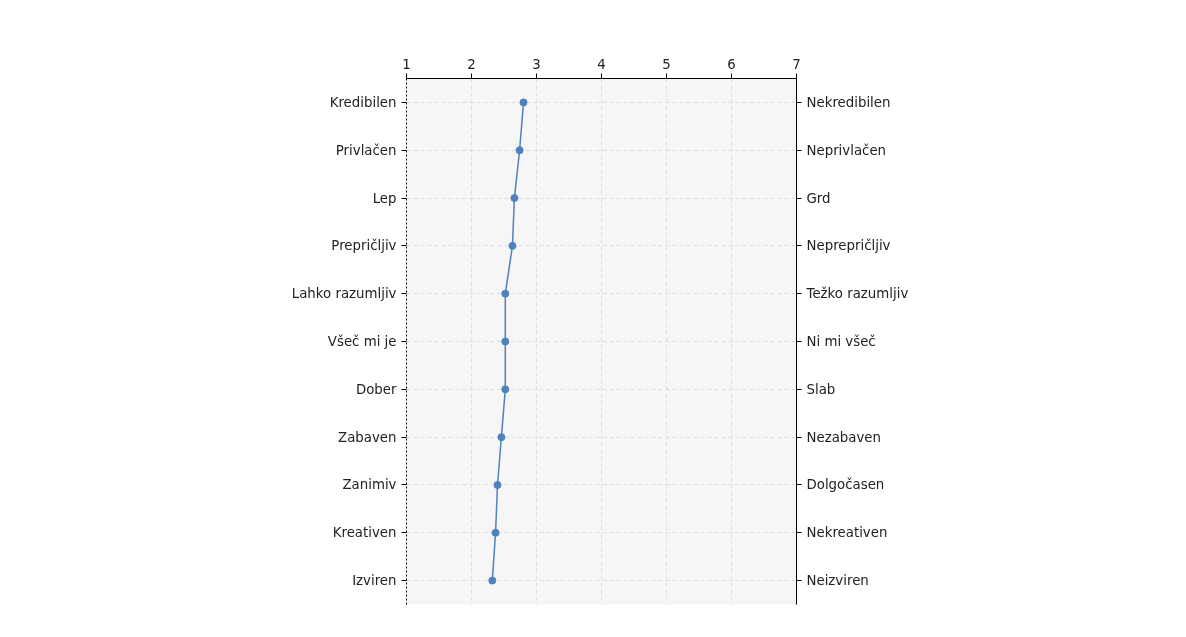 This screenshot has height=637, width=1186. Describe the element at coordinates (857, 294) in the screenshot. I see `y2-tick-label: Težko razumljiv` at that location.